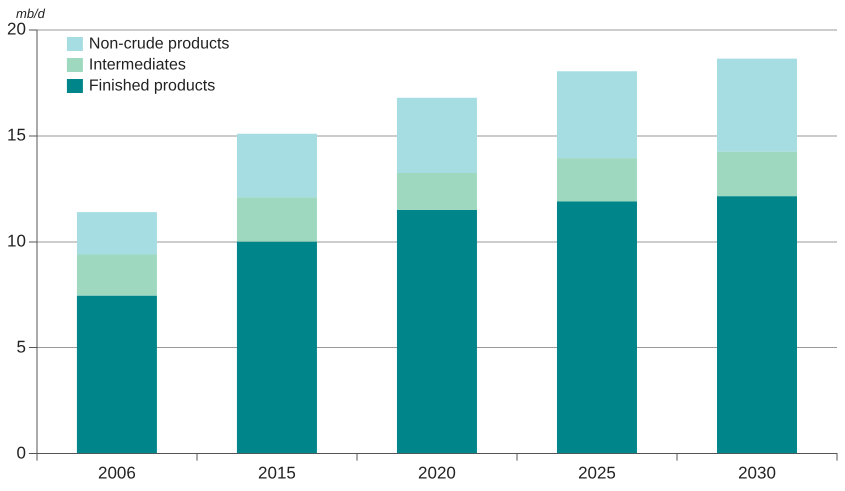 This screenshot has height=491, width=845. What do you see at coordinates (277, 472) in the screenshot?
I see `x-tick-label: 2015` at bounding box center [277, 472].